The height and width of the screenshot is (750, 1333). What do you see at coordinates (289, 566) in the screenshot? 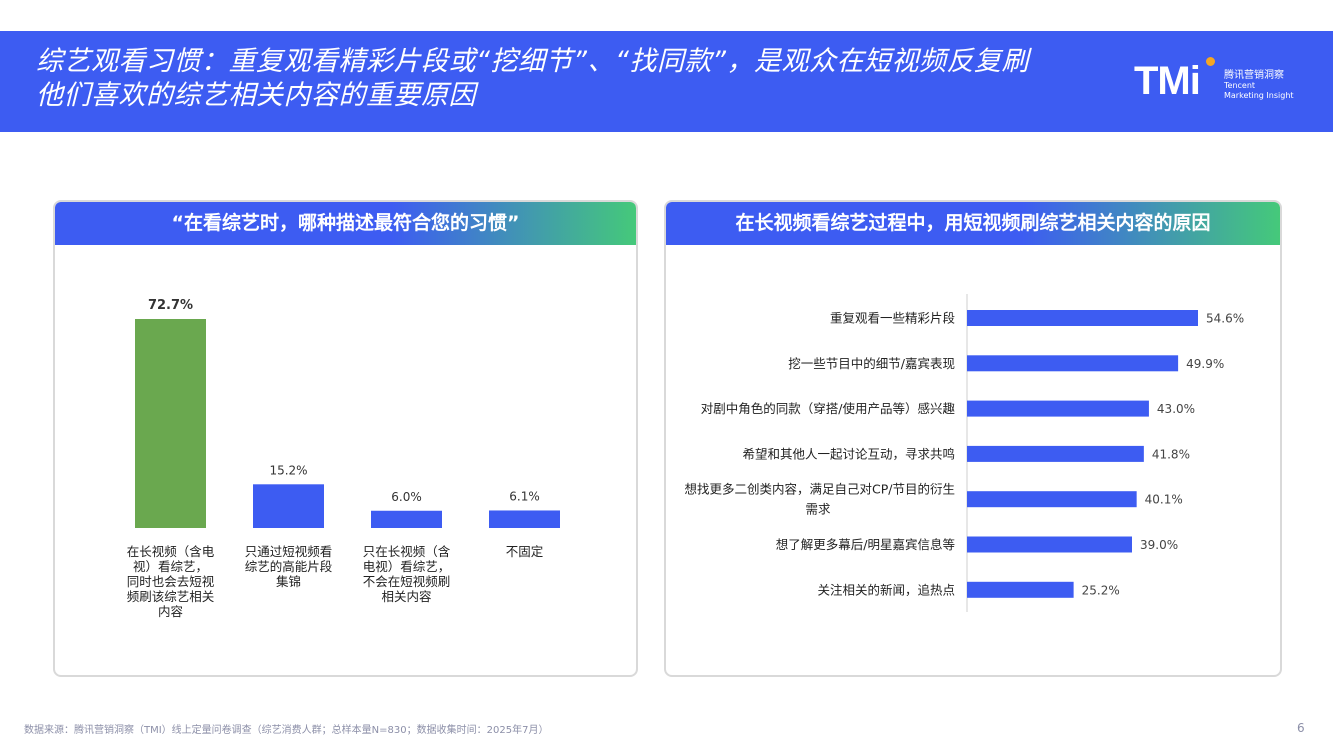
I see `category-label-2: 只通过短视频看综艺的高能片段集锦` at bounding box center [289, 566].